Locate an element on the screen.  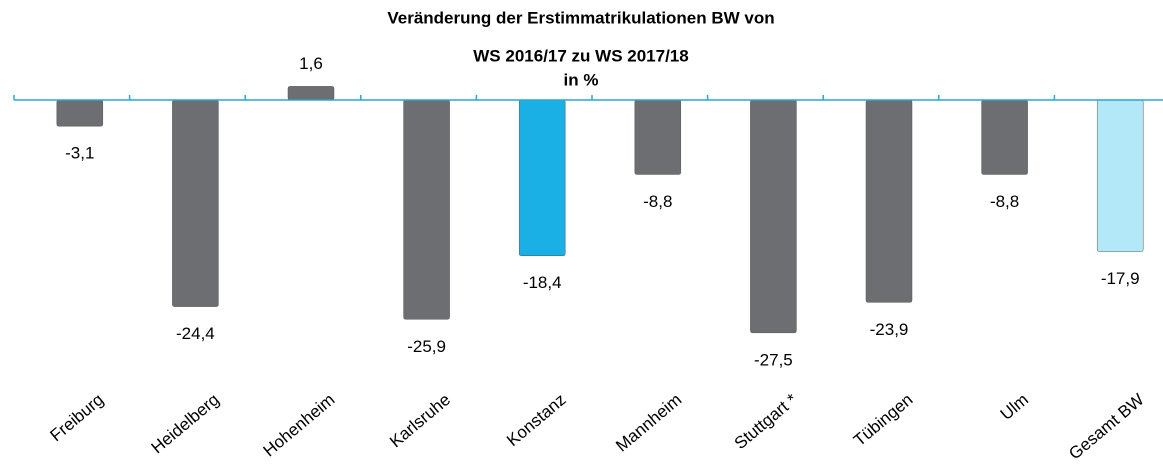
data-label: -18,4 is located at coordinates (542, 282).